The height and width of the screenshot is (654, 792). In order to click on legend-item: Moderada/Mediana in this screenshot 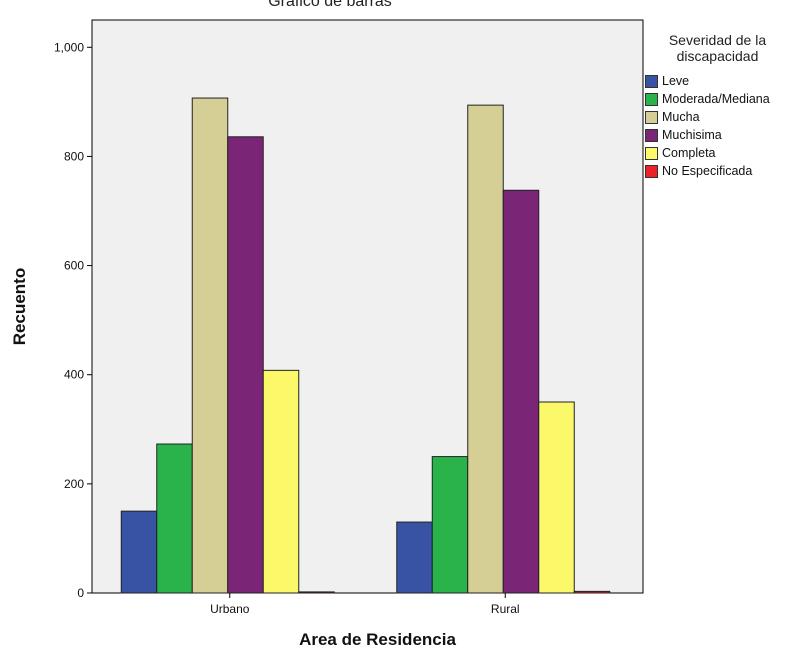, I will do `click(717, 99)`.